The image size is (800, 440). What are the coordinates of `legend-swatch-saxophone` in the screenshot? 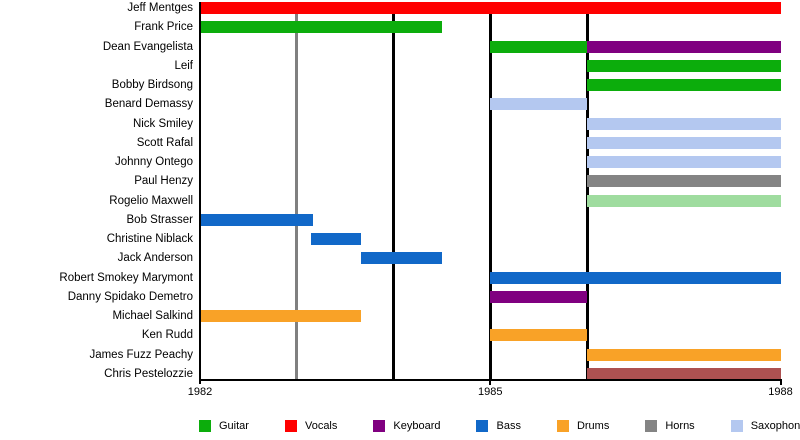 It's located at (736, 426).